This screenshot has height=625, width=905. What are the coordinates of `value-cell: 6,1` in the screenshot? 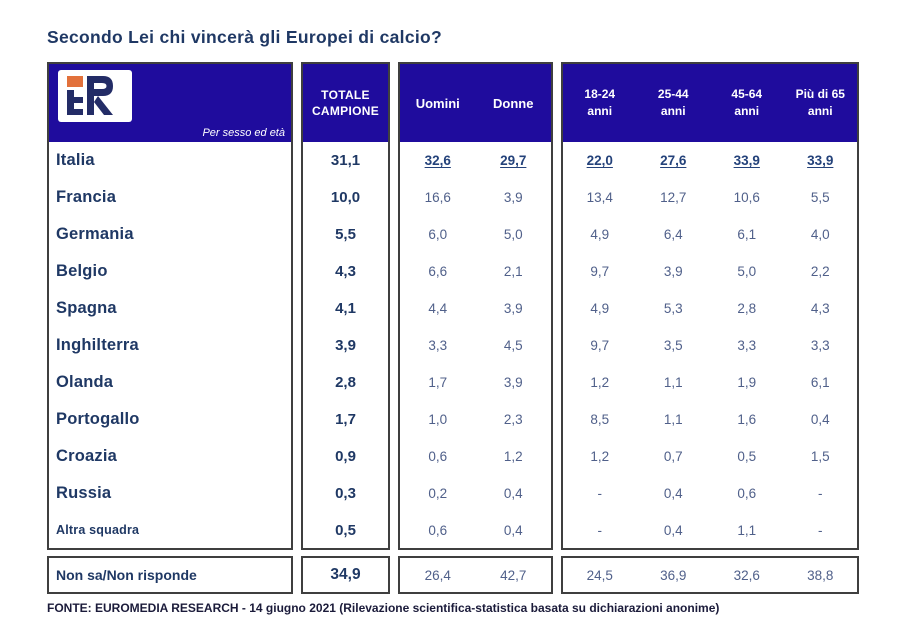 It's located at (820, 382).